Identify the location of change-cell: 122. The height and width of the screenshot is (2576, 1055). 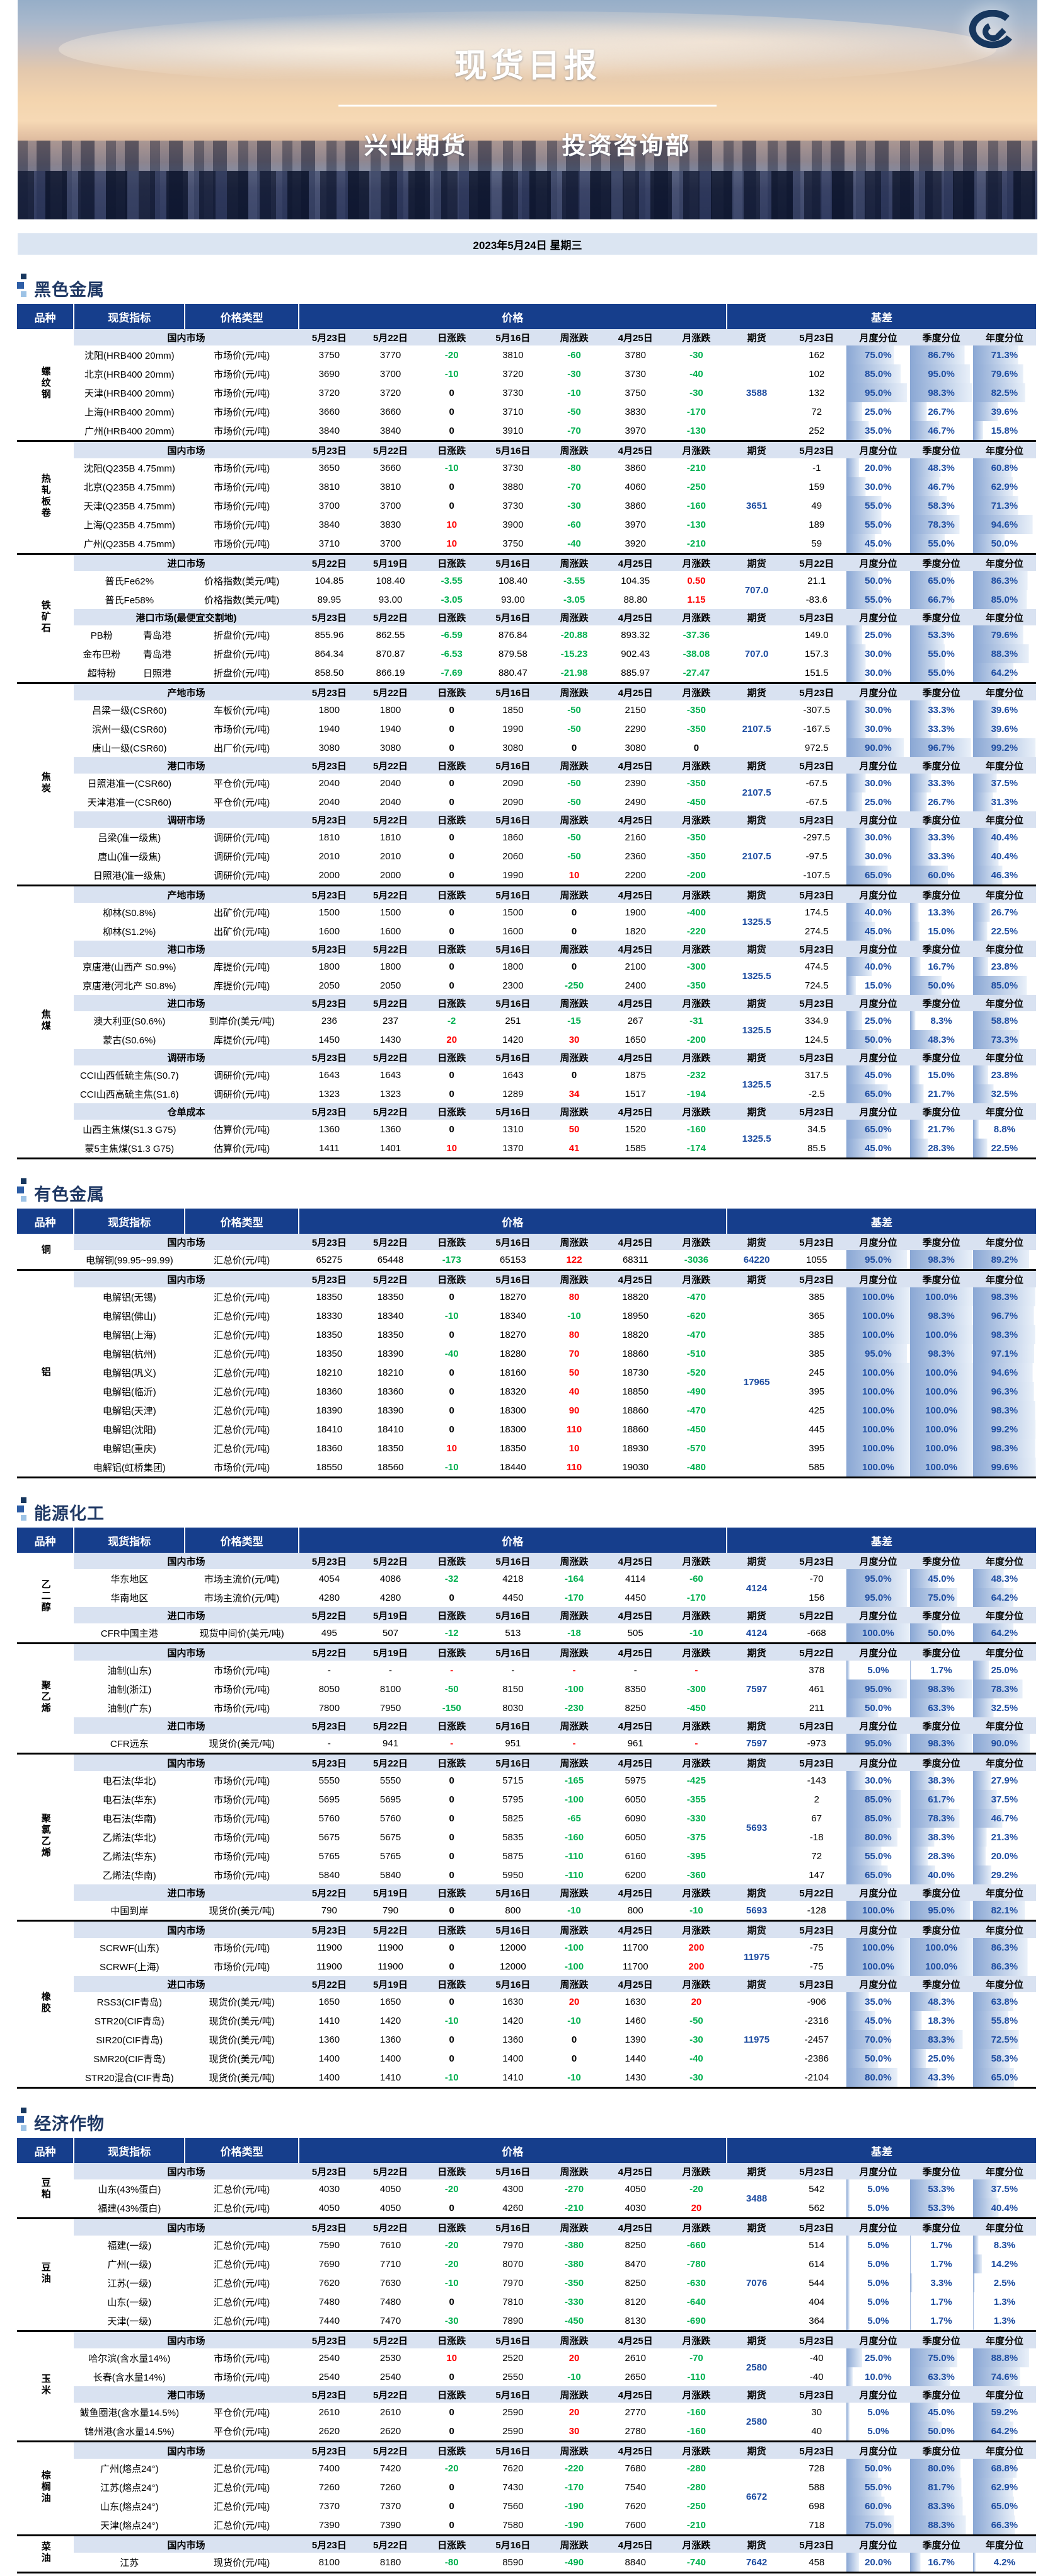
(574, 1259).